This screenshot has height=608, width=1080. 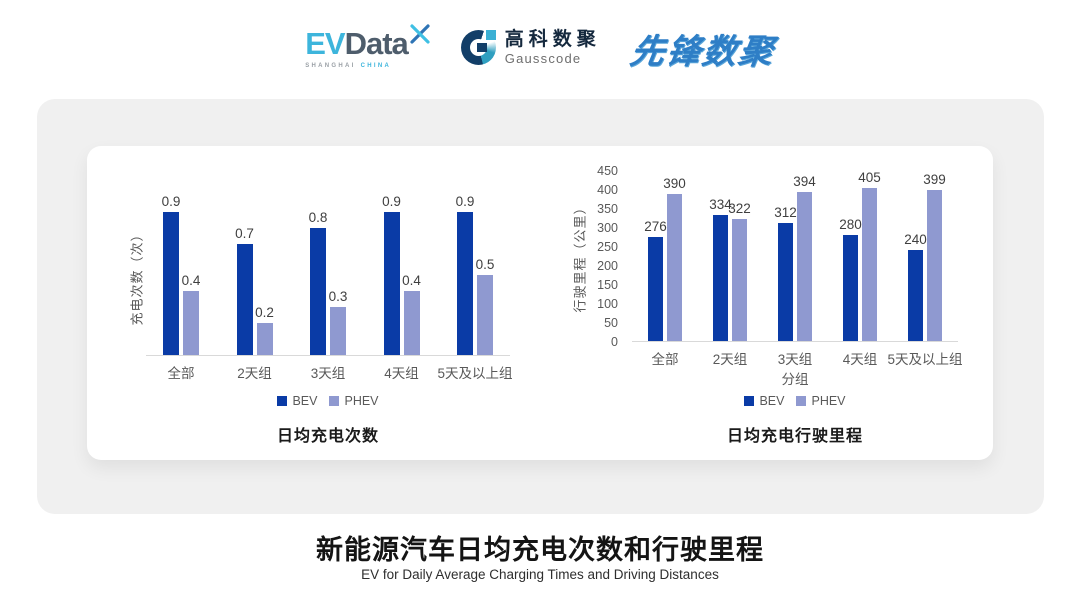 What do you see at coordinates (600, 256) in the screenshot?
I see `y-axis-ticks: 0 50 100 150 200 250 300 350 400 450` at bounding box center [600, 256].